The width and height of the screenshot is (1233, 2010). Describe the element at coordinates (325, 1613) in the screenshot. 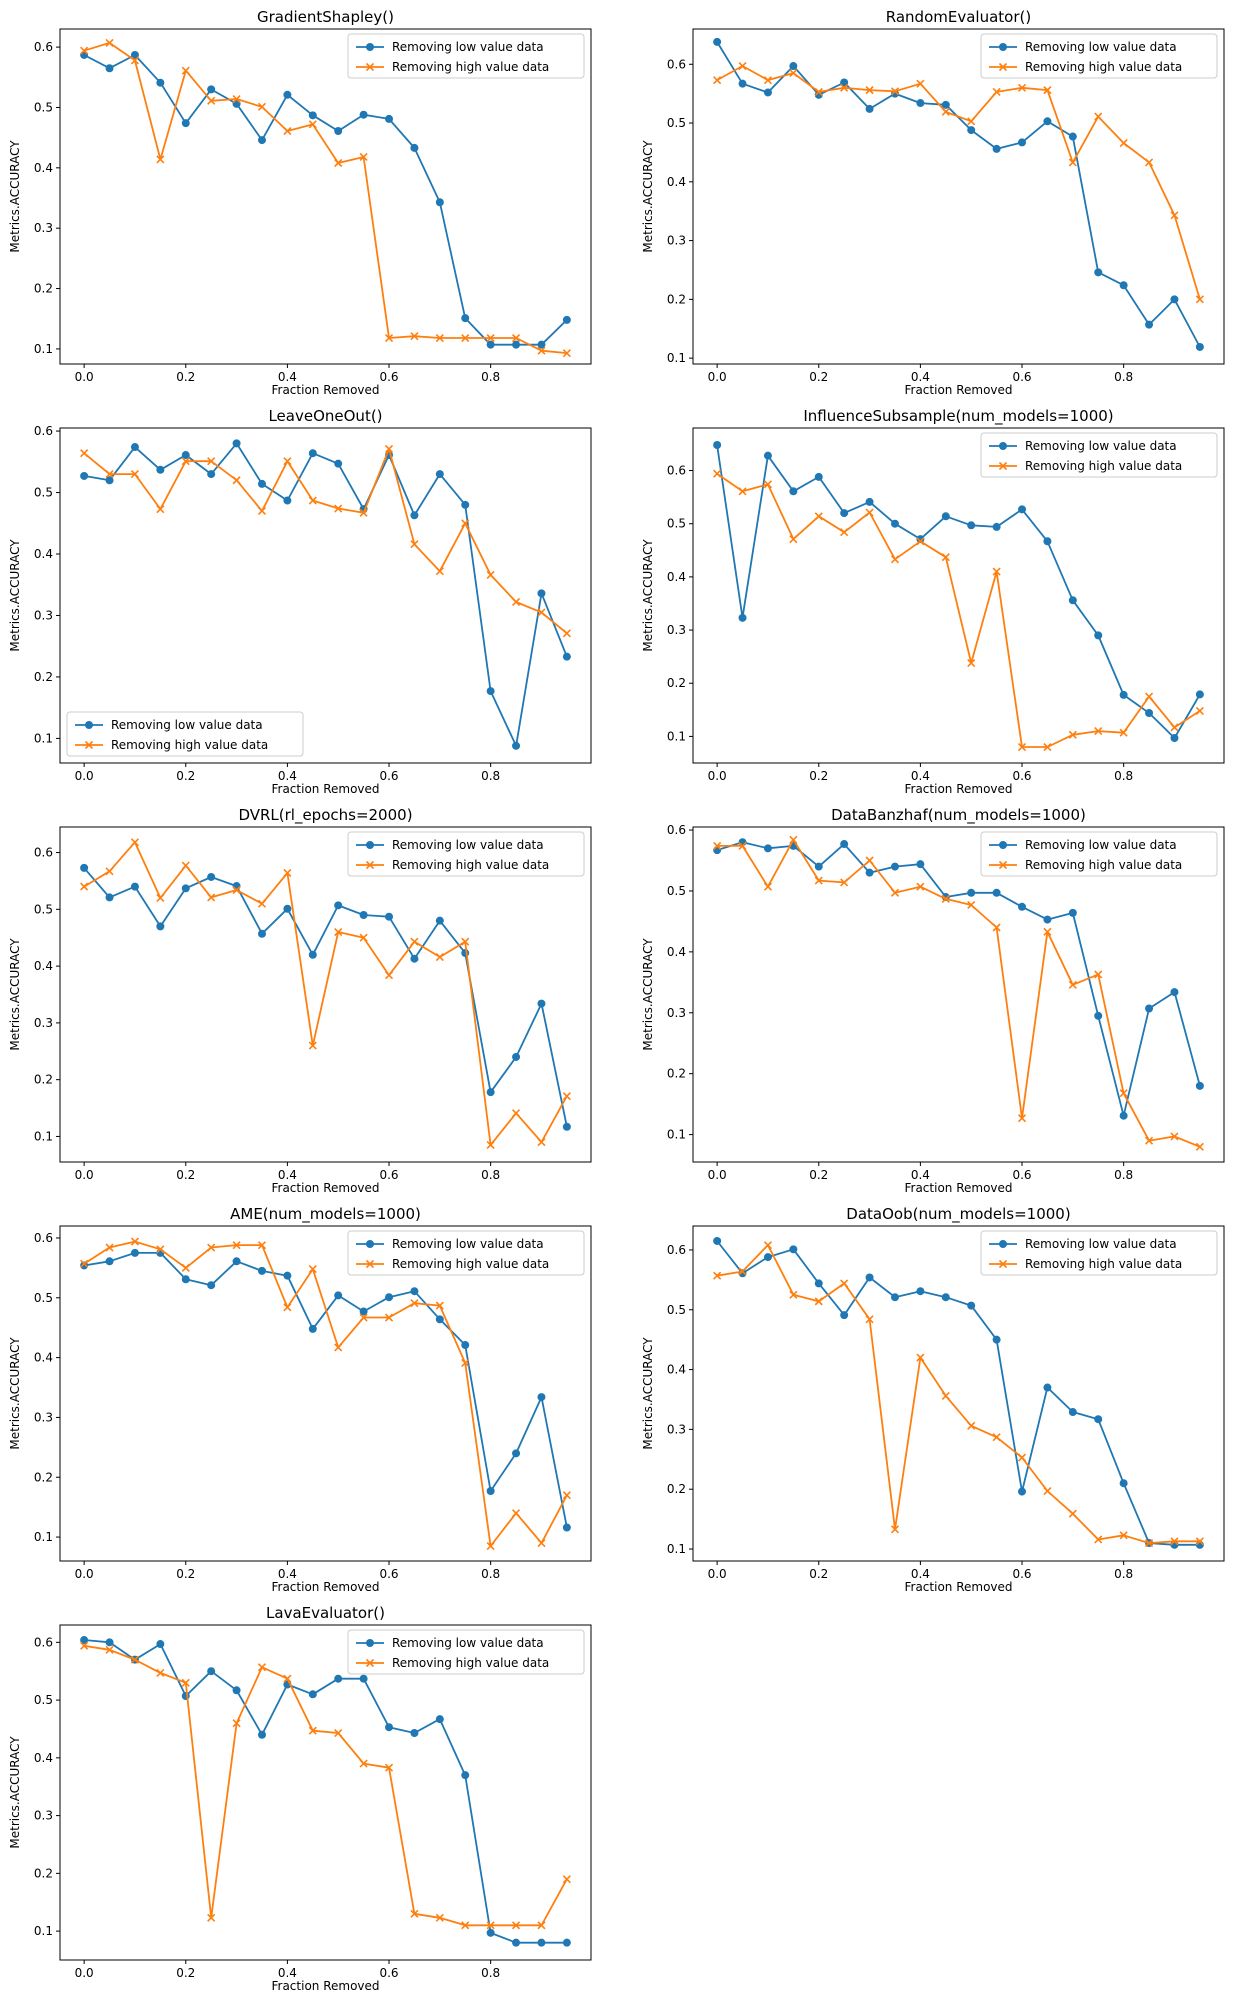

I see `chart-title: LavaEvaluator()` at that location.